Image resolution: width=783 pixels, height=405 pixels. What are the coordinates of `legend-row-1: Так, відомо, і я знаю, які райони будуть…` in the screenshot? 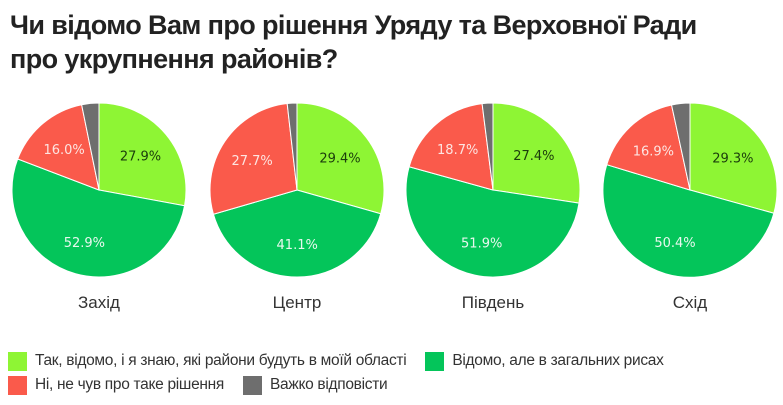 It's located at (393, 361).